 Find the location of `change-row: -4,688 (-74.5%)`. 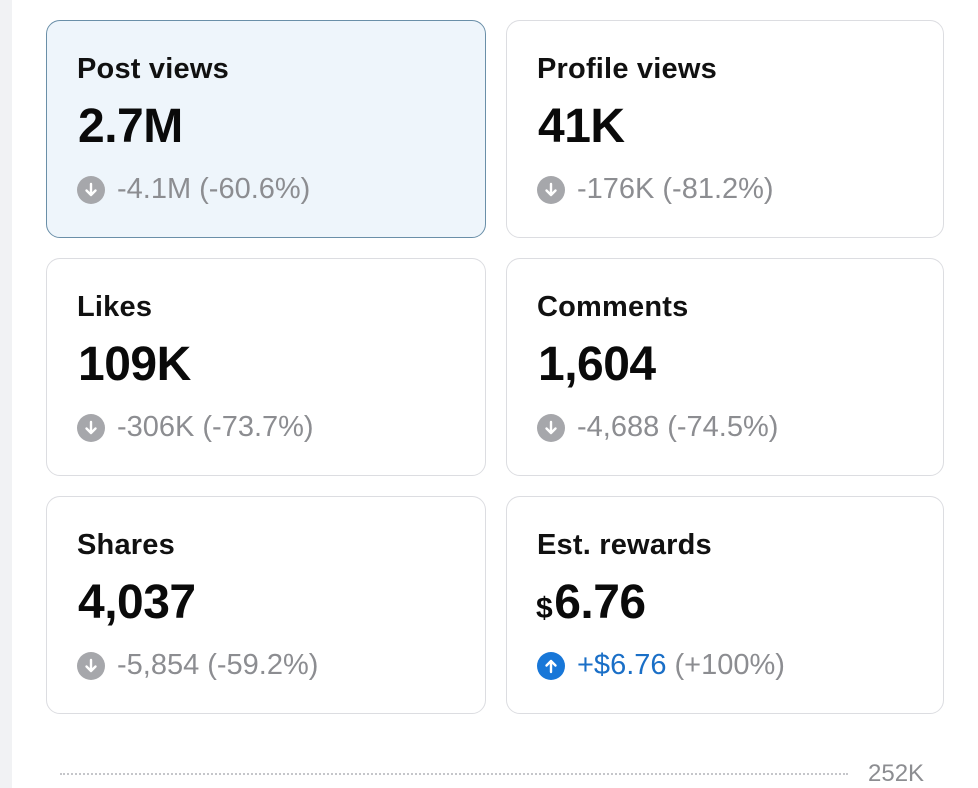

change-row: -4,688 (-74.5%) is located at coordinates (657, 427).